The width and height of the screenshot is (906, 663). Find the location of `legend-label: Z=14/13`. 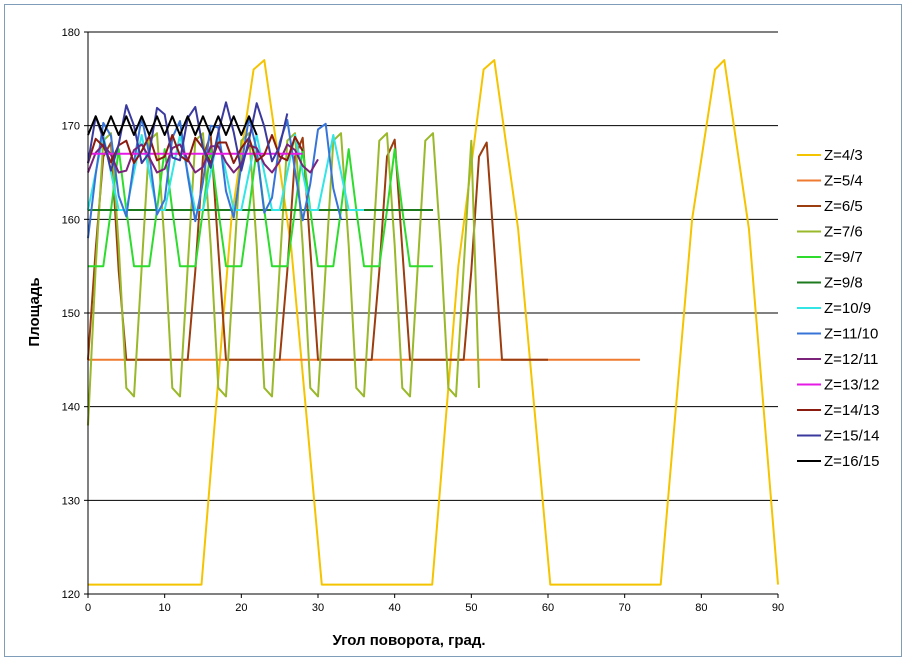

legend-label: Z=14/13 is located at coordinates (851, 410).